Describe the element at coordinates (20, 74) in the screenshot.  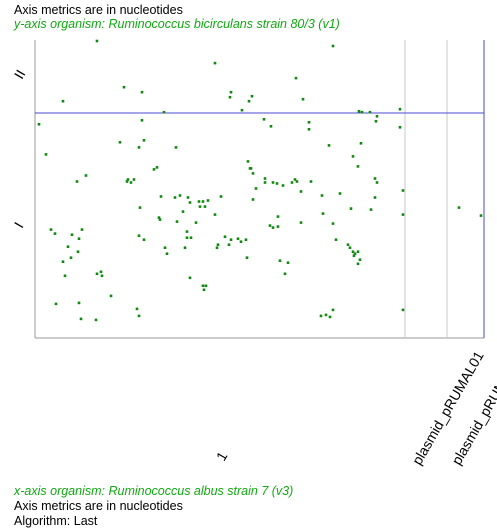
I see `y-tick-label: II` at that location.